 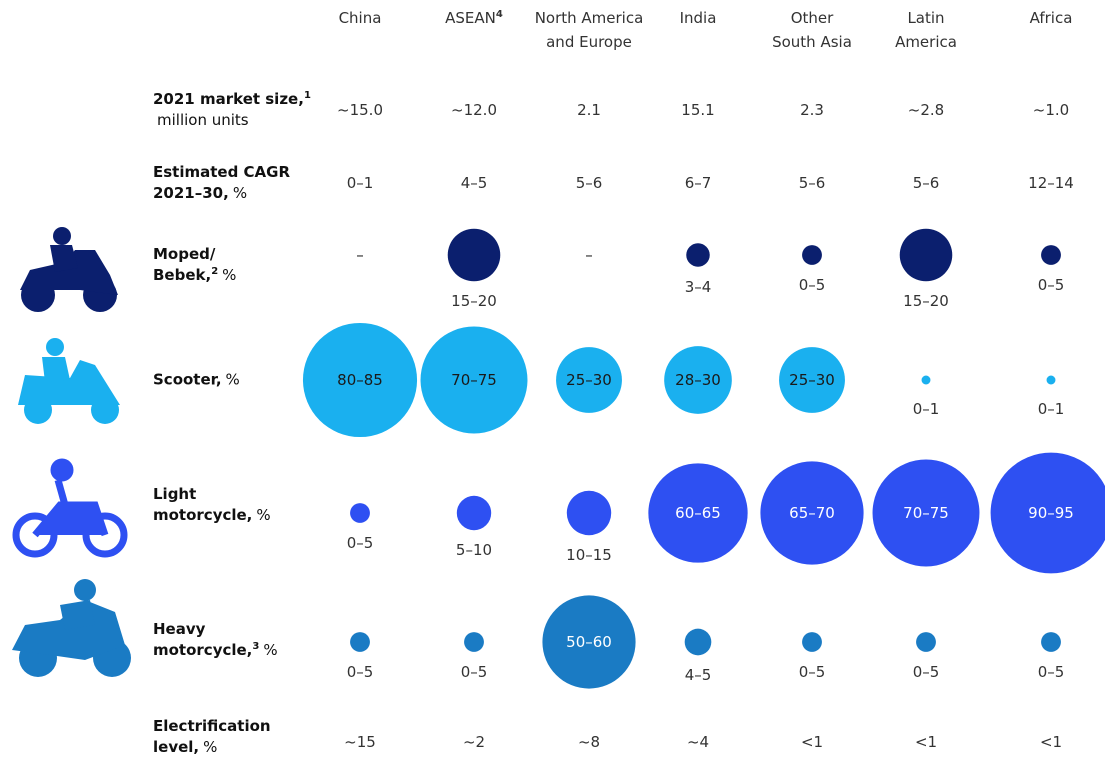 I want to click on column-header: China, so click(x=360, y=18).